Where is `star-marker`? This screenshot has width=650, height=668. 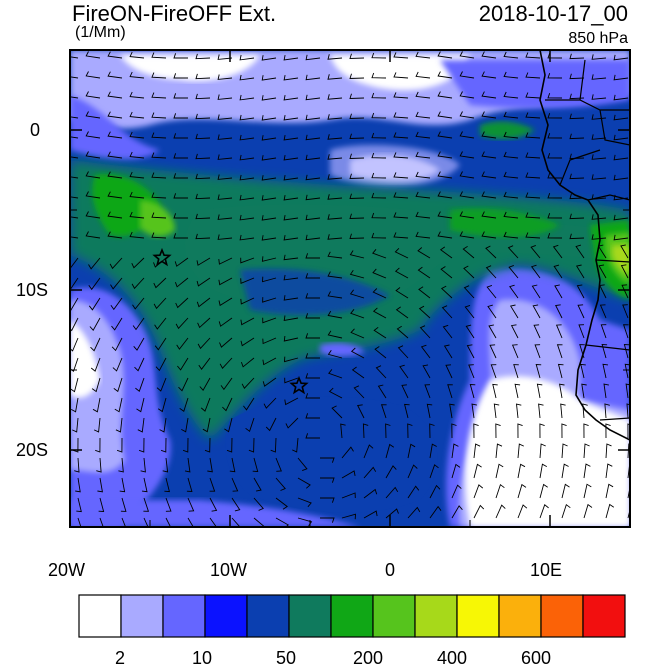
star-marker is located at coordinates (162, 257).